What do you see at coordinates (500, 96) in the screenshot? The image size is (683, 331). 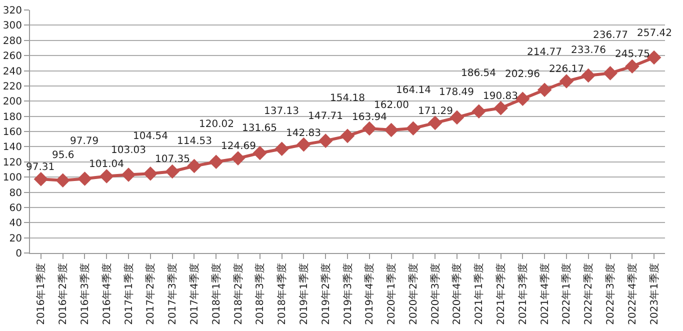 I see `data-label: 190.83` at bounding box center [500, 96].